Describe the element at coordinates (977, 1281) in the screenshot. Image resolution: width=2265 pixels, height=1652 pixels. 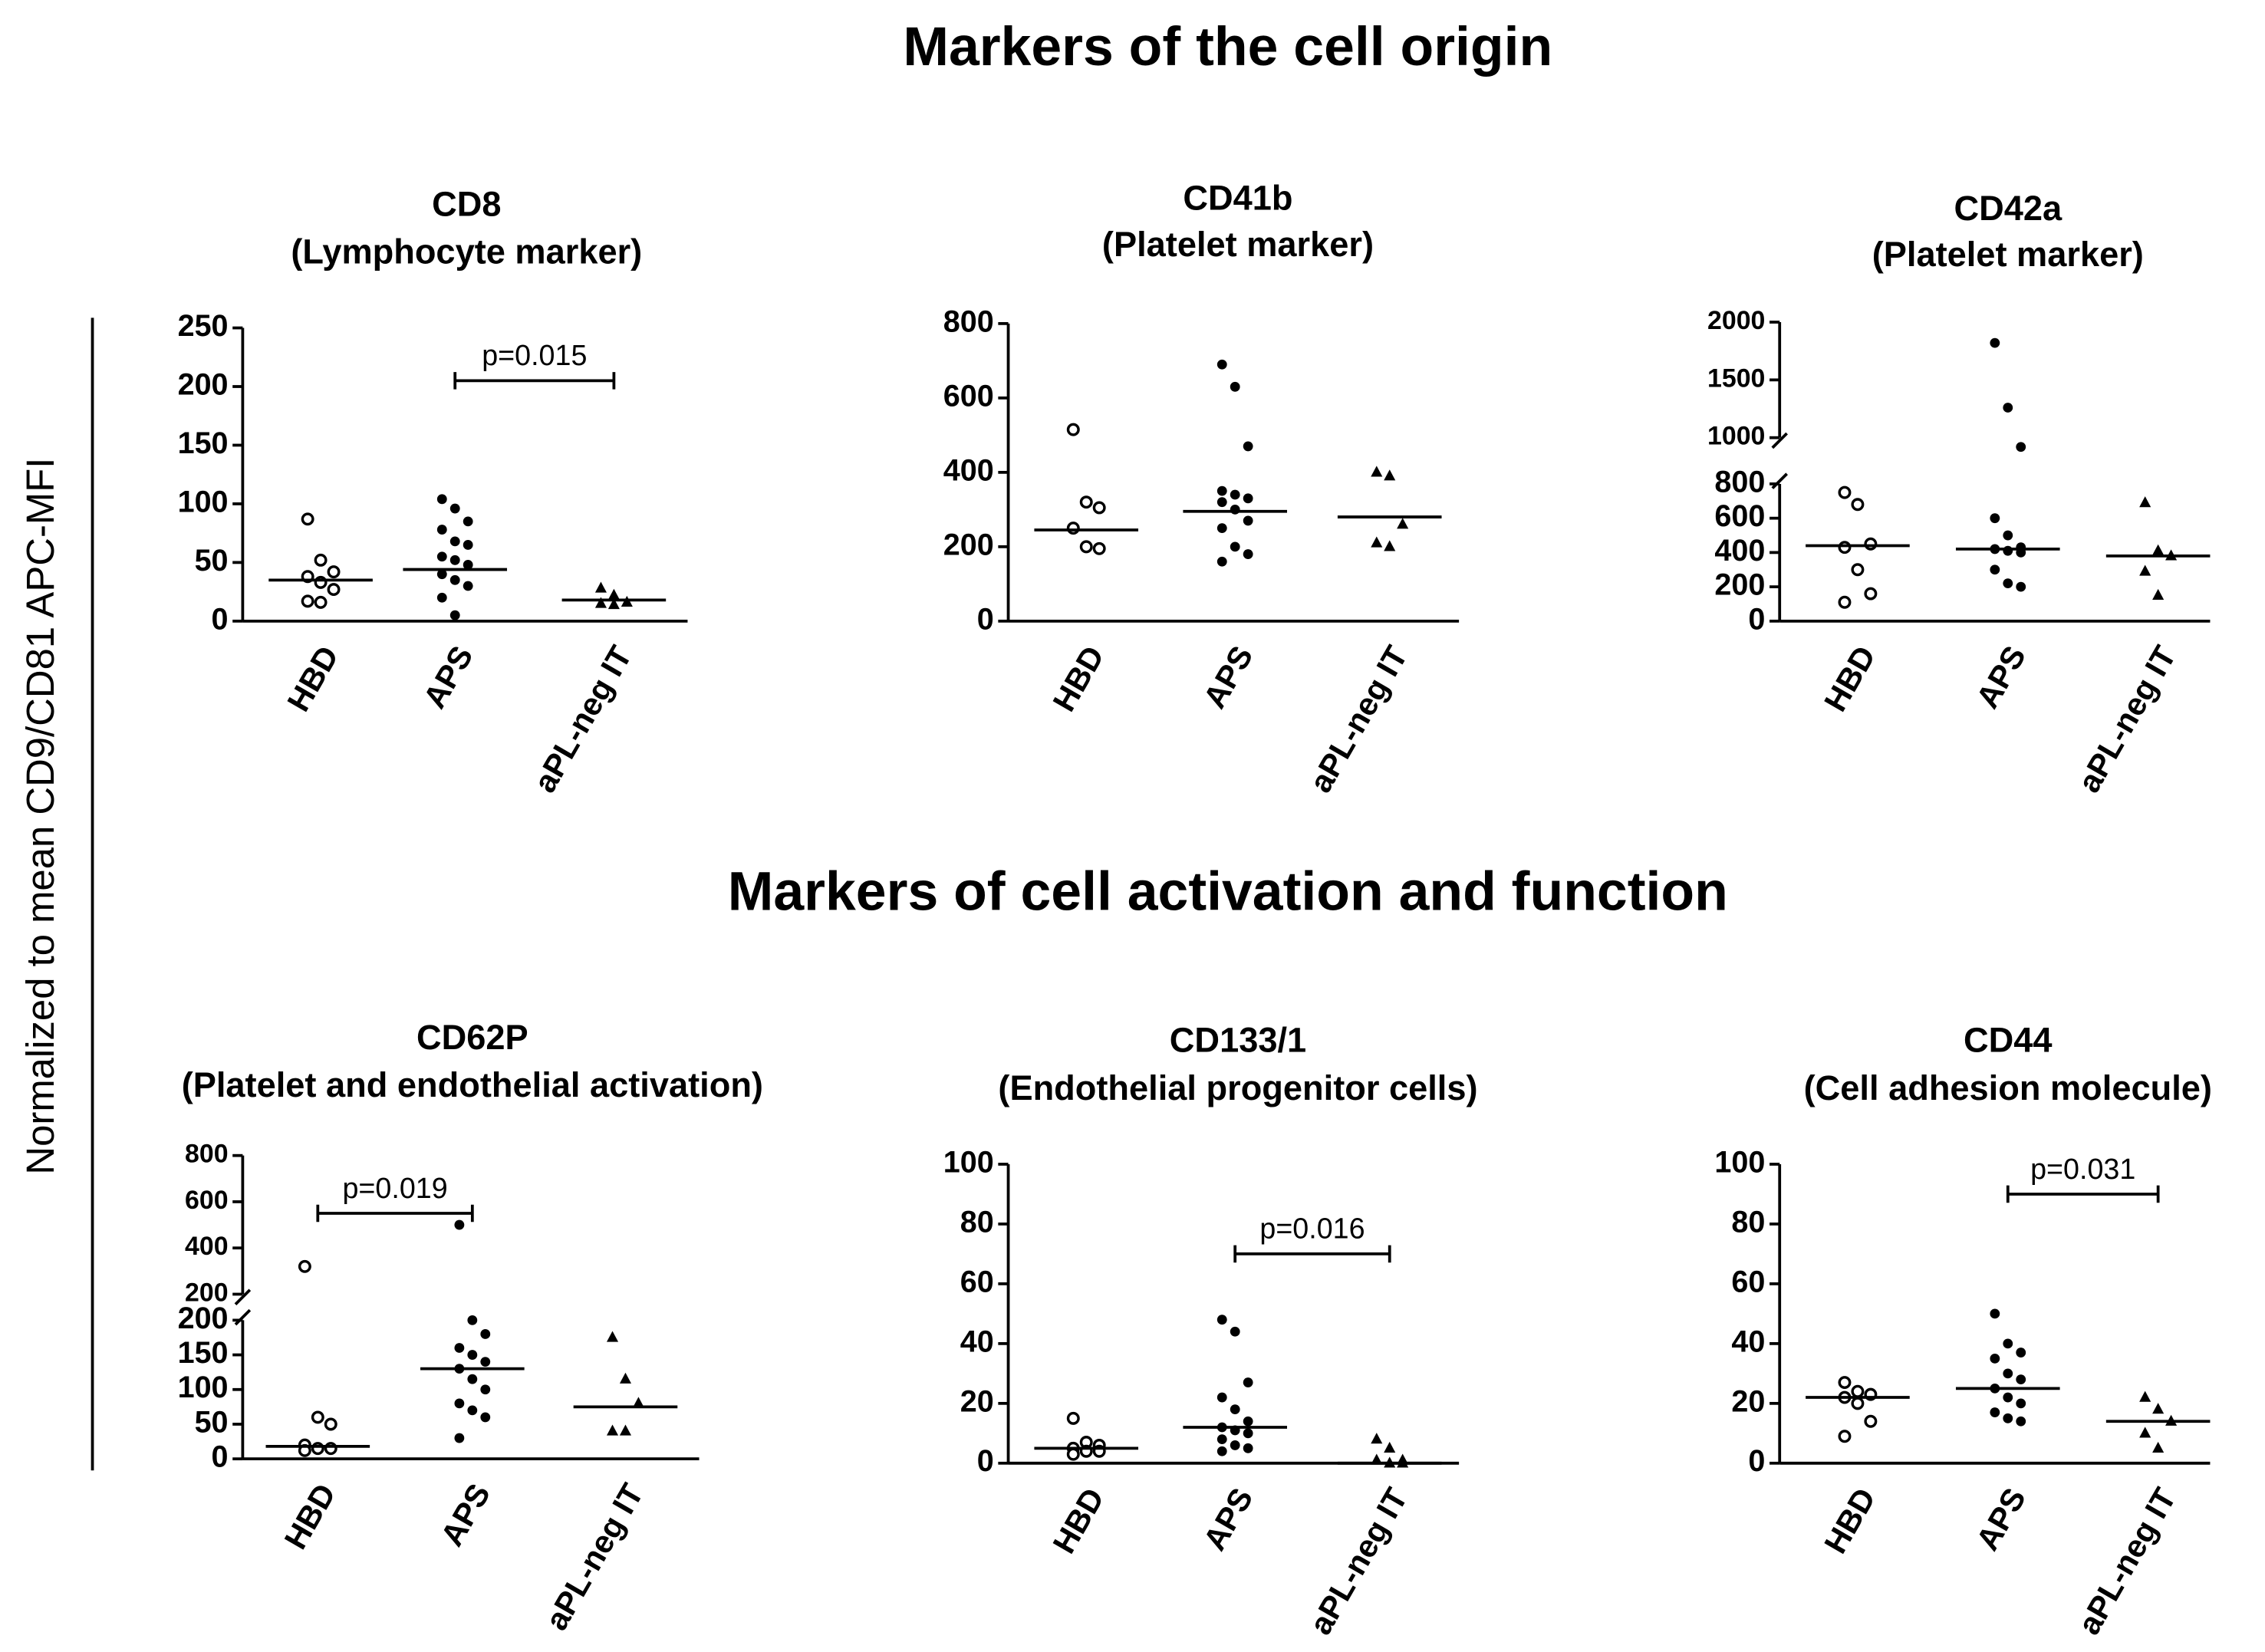
I see `y-tick-label: 60` at that location.